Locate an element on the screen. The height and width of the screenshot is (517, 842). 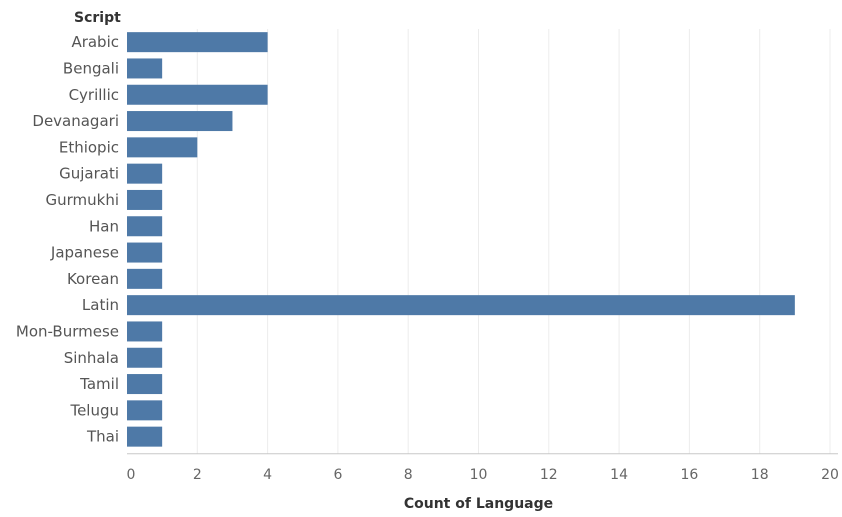
x-tick-label: 18 is located at coordinates (760, 475).